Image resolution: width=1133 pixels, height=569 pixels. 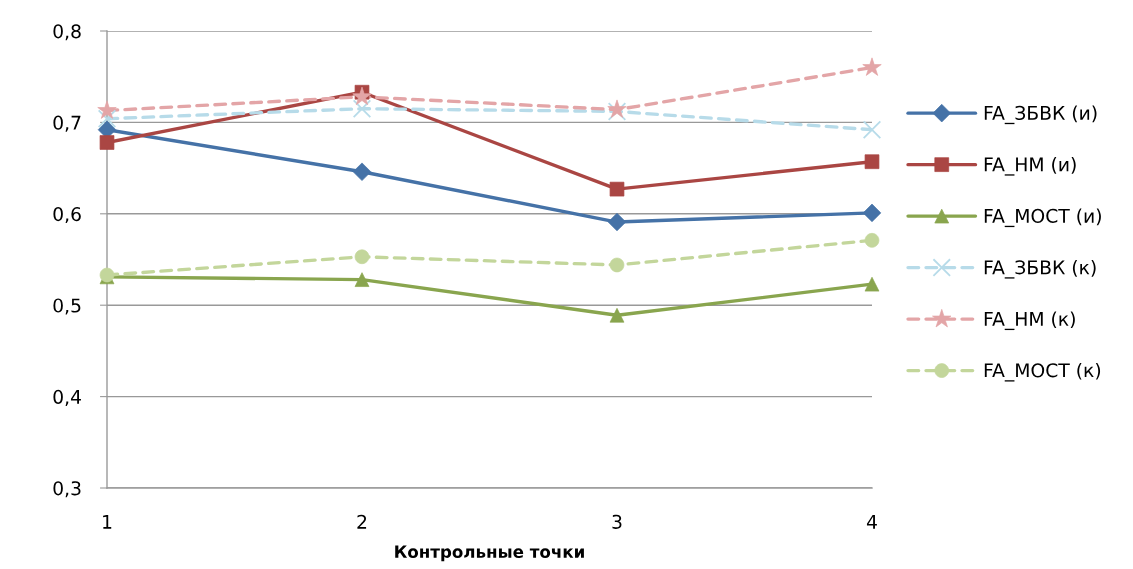 I want to click on legend-label: FA_НМ (и), so click(x=1030, y=166).